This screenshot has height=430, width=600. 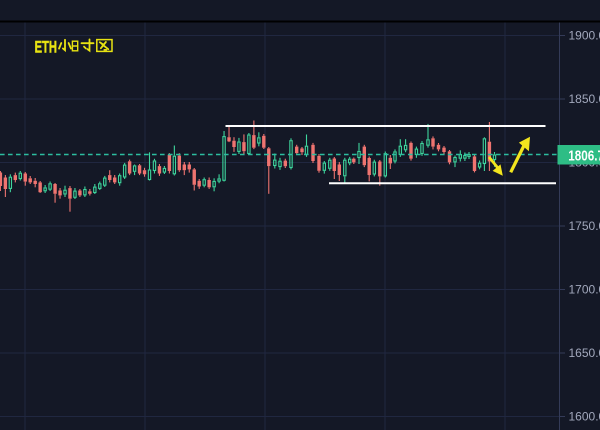 What do you see at coordinates (584, 99) in the screenshot?
I see `svg-text: 1850.0` at bounding box center [584, 99].